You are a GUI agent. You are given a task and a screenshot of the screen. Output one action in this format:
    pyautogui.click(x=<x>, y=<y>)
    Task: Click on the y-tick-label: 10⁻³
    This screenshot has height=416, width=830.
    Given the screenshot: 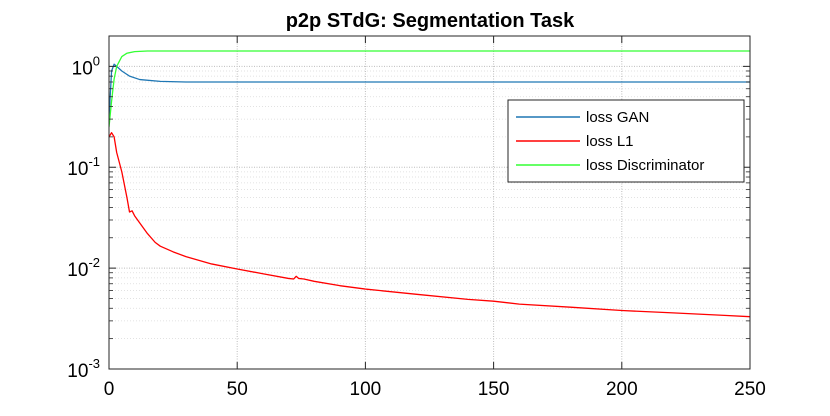 What is the action you would take?
    pyautogui.click(x=83, y=369)
    